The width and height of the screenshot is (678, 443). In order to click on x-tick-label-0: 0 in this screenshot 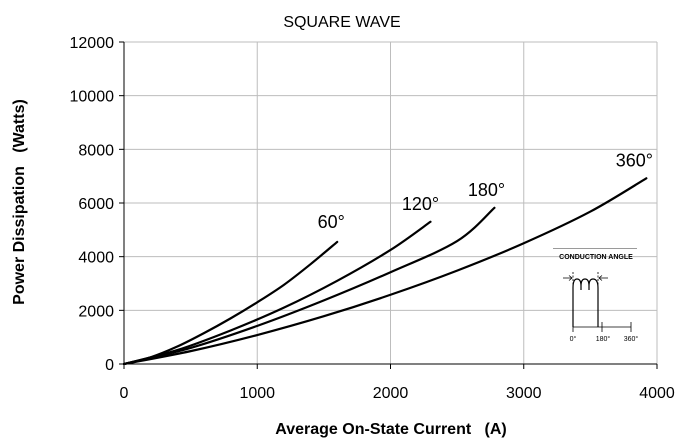, I will do `click(124, 393)`.